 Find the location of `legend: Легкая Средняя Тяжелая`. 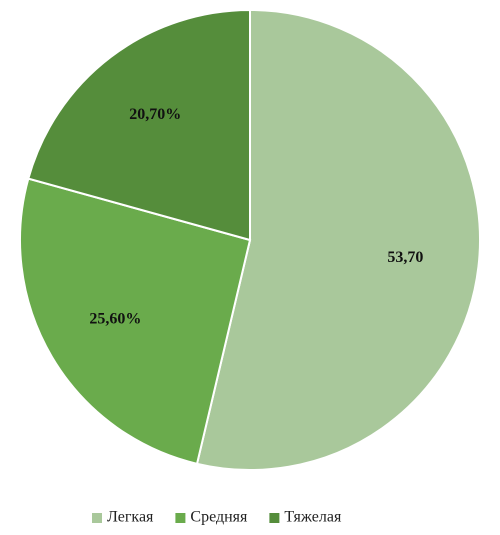

legend: Легкая Средняя Тяжелая is located at coordinates (217, 517).